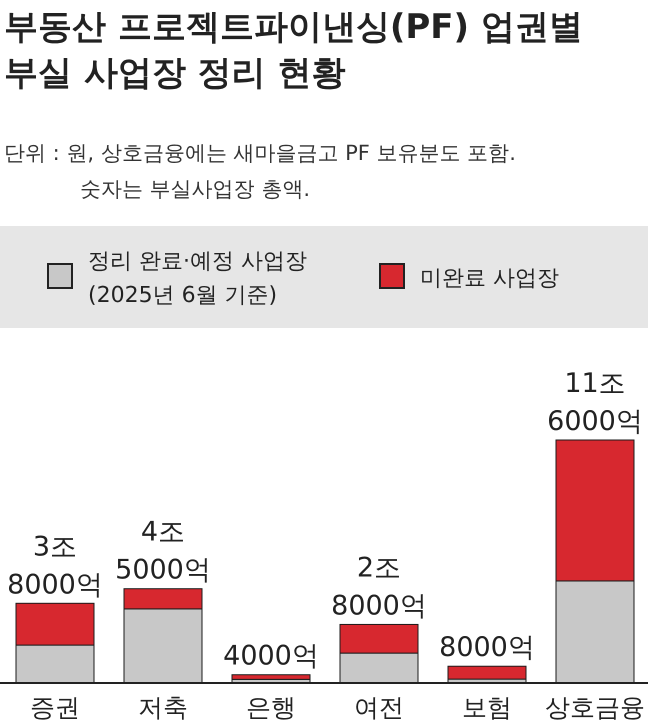 Image resolution: width=648 pixels, height=726 pixels. I want to click on annotation: 11조 6000억, so click(595, 402).